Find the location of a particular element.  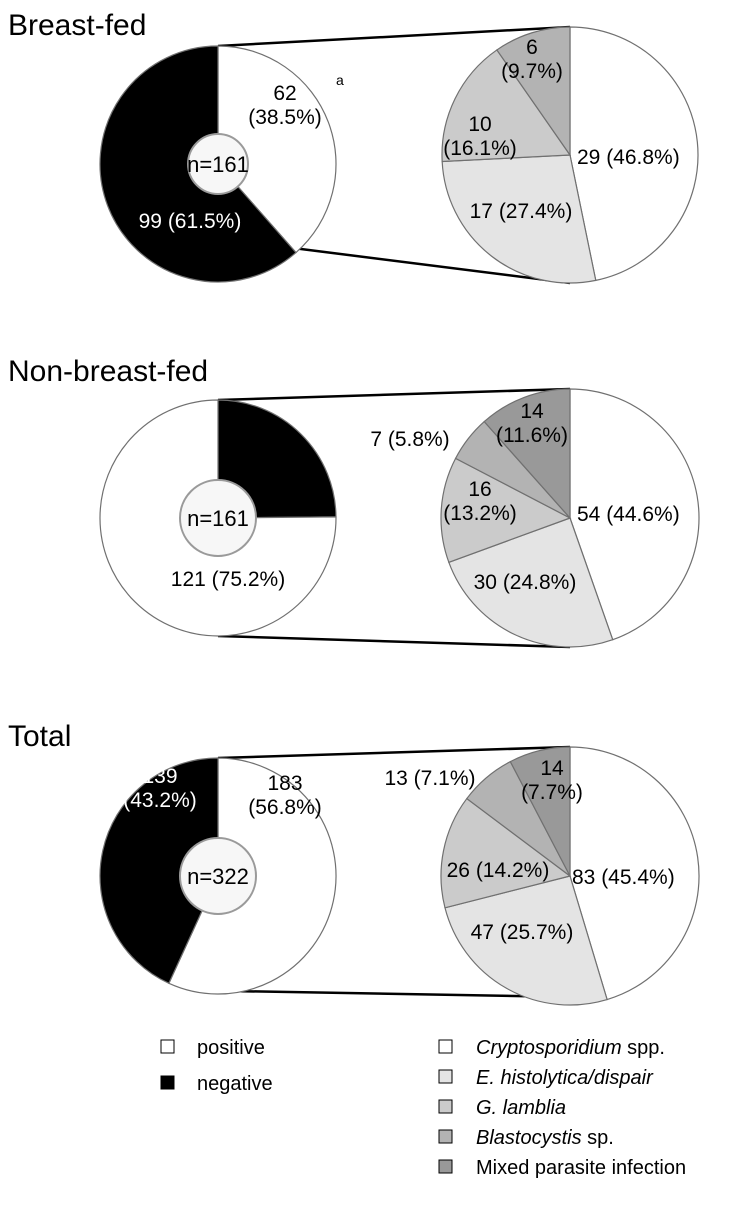

pie-label-cryptosporidium: 83 (45.4%) is located at coordinates (623, 877).